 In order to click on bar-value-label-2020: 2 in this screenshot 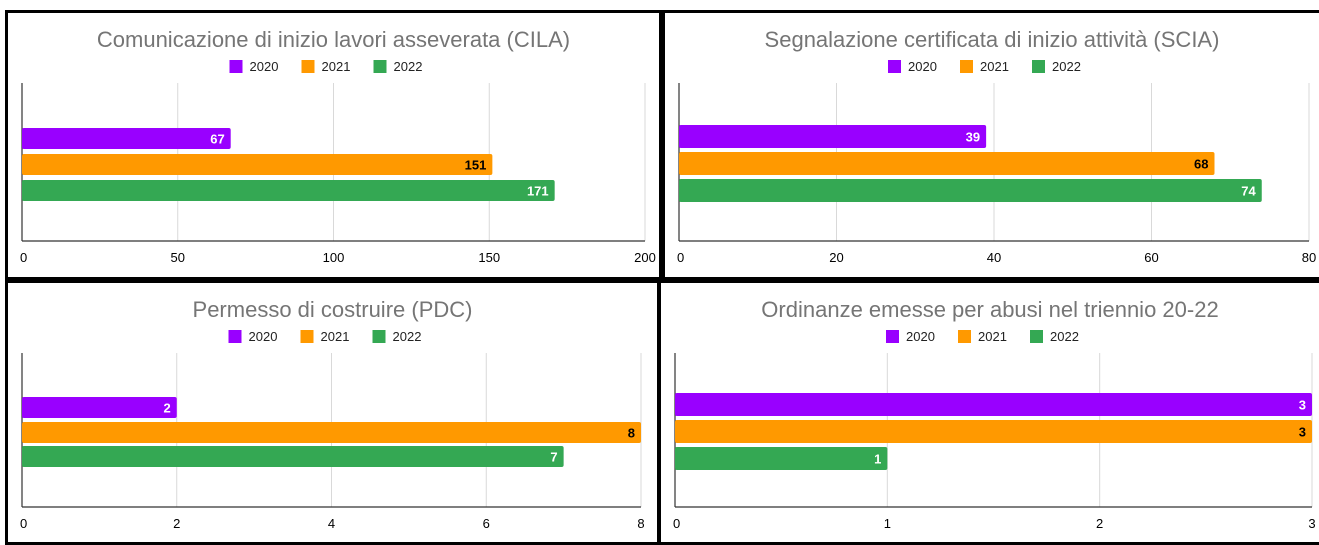, I will do `click(167, 408)`.